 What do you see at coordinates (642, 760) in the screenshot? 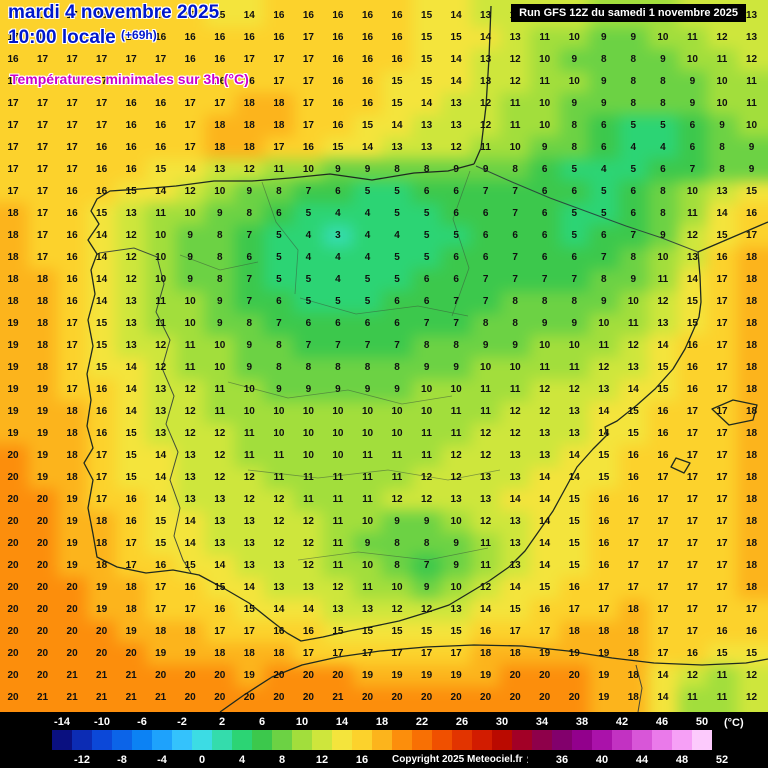
I see `scale-tick-label: 44` at bounding box center [642, 760].